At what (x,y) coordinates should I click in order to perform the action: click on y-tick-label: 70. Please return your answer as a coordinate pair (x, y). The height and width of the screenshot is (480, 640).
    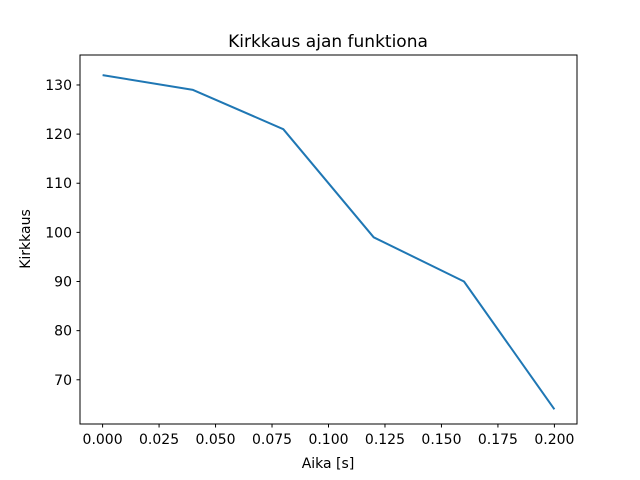
    Looking at the image, I should click on (63, 381).